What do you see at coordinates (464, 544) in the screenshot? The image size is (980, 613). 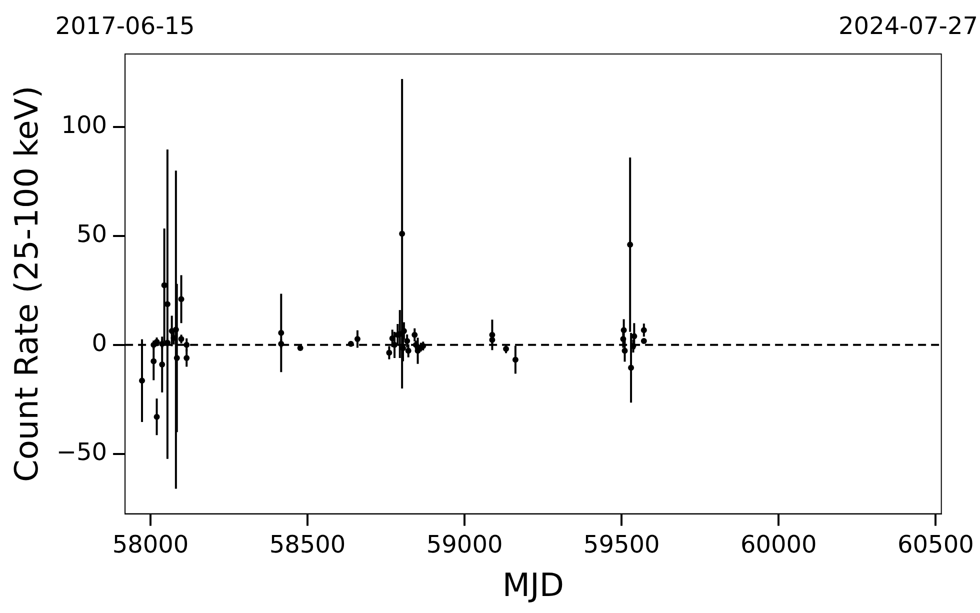 I see `x-tick-label: 59000` at bounding box center [464, 544].